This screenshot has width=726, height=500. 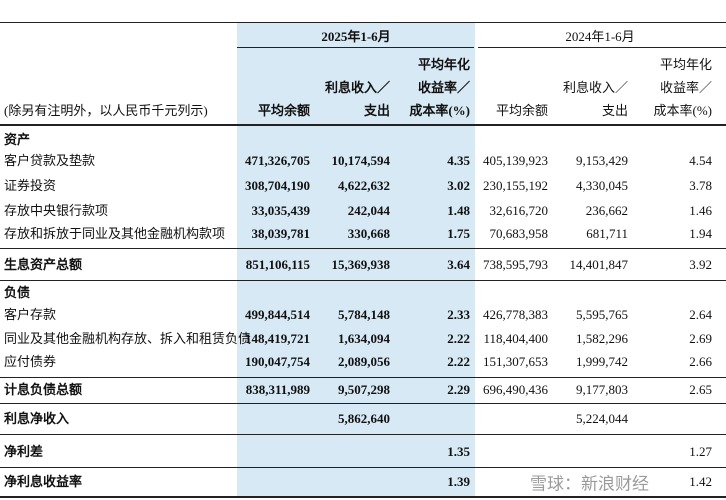 What do you see at coordinates (128, 338) in the screenshot?
I see `row-label: 同业及其他金融机构存放、拆入和租赁负债` at bounding box center [128, 338].